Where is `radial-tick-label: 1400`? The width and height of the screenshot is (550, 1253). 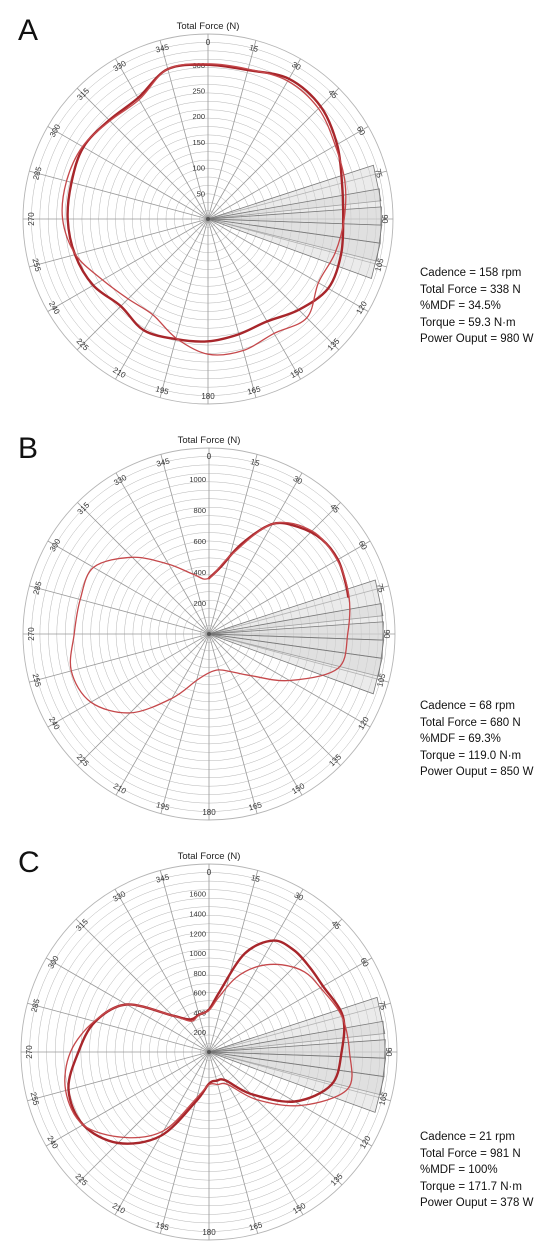 radial-tick-label: 1400 is located at coordinates (197, 914).